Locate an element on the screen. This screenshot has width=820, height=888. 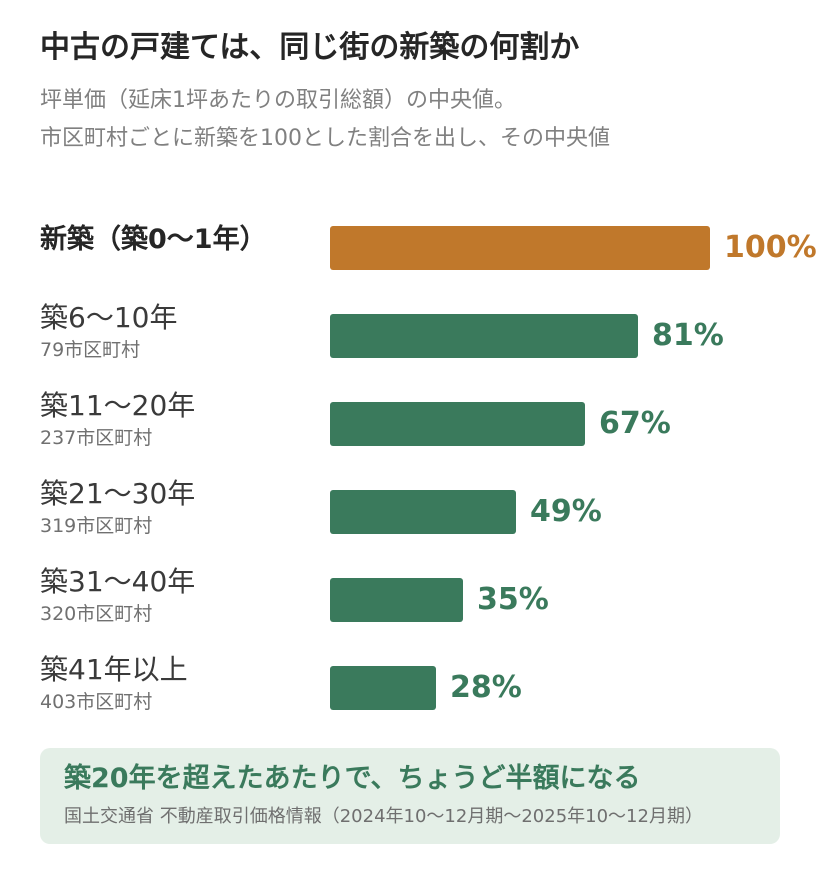
municipality-count: 79市区町村 is located at coordinates (90, 350).